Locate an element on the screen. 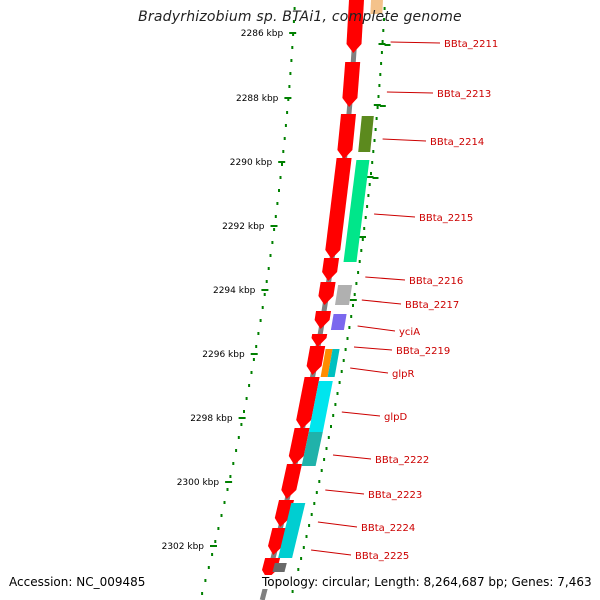 This screenshot has height=600, width=600. gene-label: glpD is located at coordinates (395, 417).